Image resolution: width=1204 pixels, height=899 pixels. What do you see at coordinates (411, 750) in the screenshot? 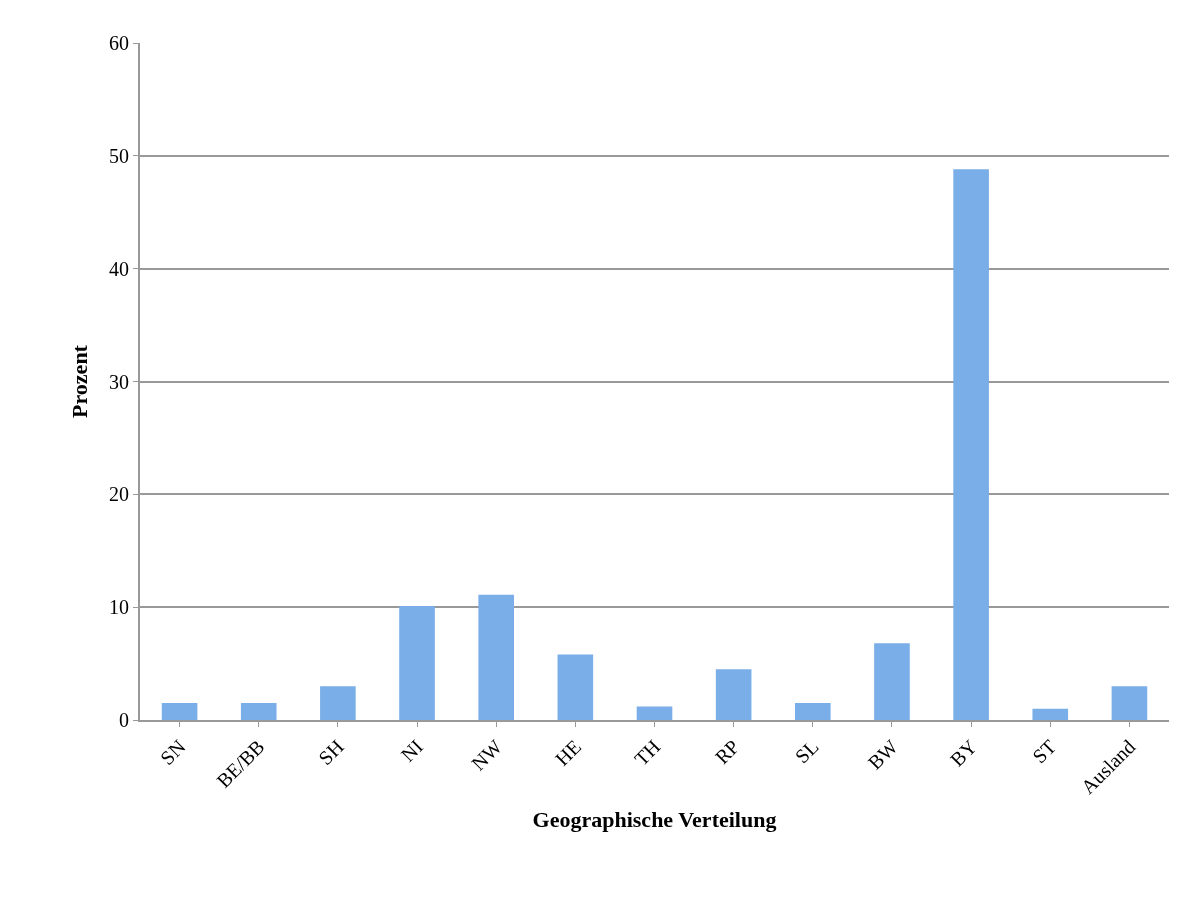
I see `x-tick-label: NI` at bounding box center [411, 750].